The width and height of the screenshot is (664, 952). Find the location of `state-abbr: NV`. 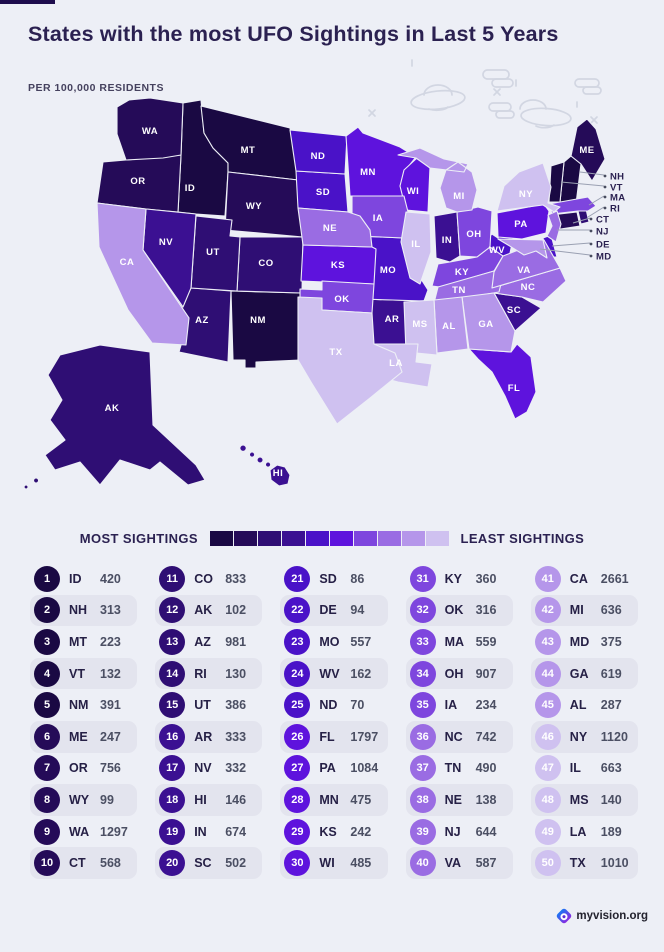

state-abbr: NV is located at coordinates (203, 768).